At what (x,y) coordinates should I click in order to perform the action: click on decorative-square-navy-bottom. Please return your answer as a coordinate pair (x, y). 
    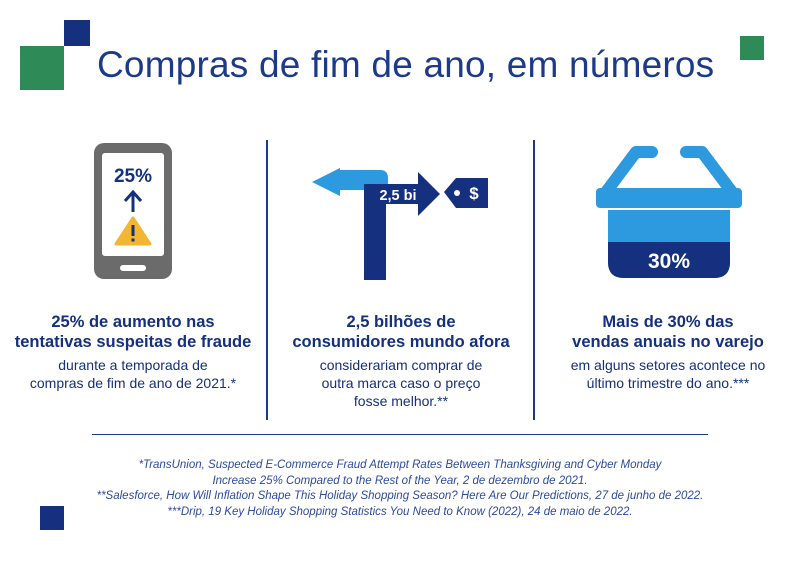
    Looking at the image, I should click on (52, 518).